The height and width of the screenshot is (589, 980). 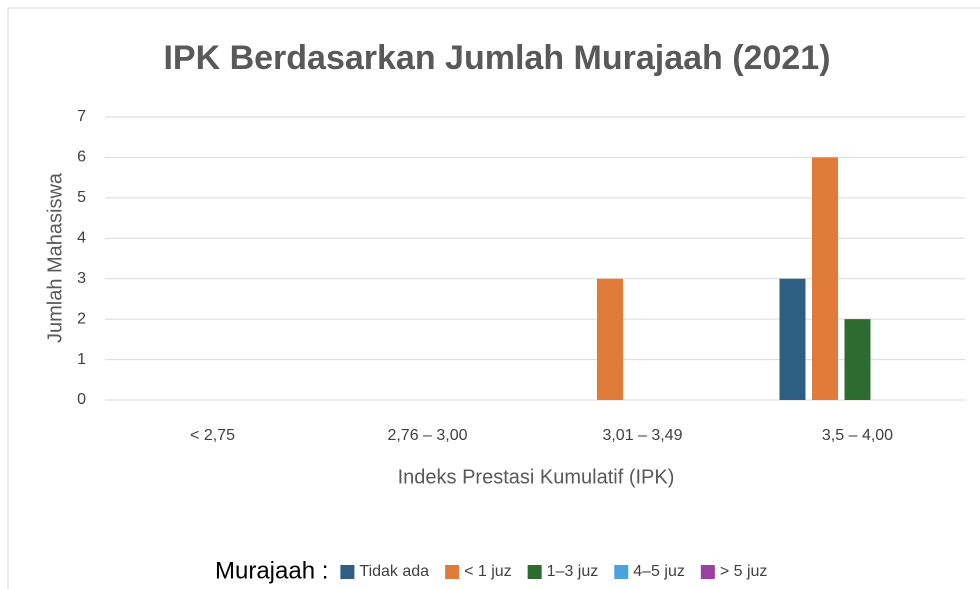 I want to click on legend-label: 1–3 juz, so click(x=573, y=571).